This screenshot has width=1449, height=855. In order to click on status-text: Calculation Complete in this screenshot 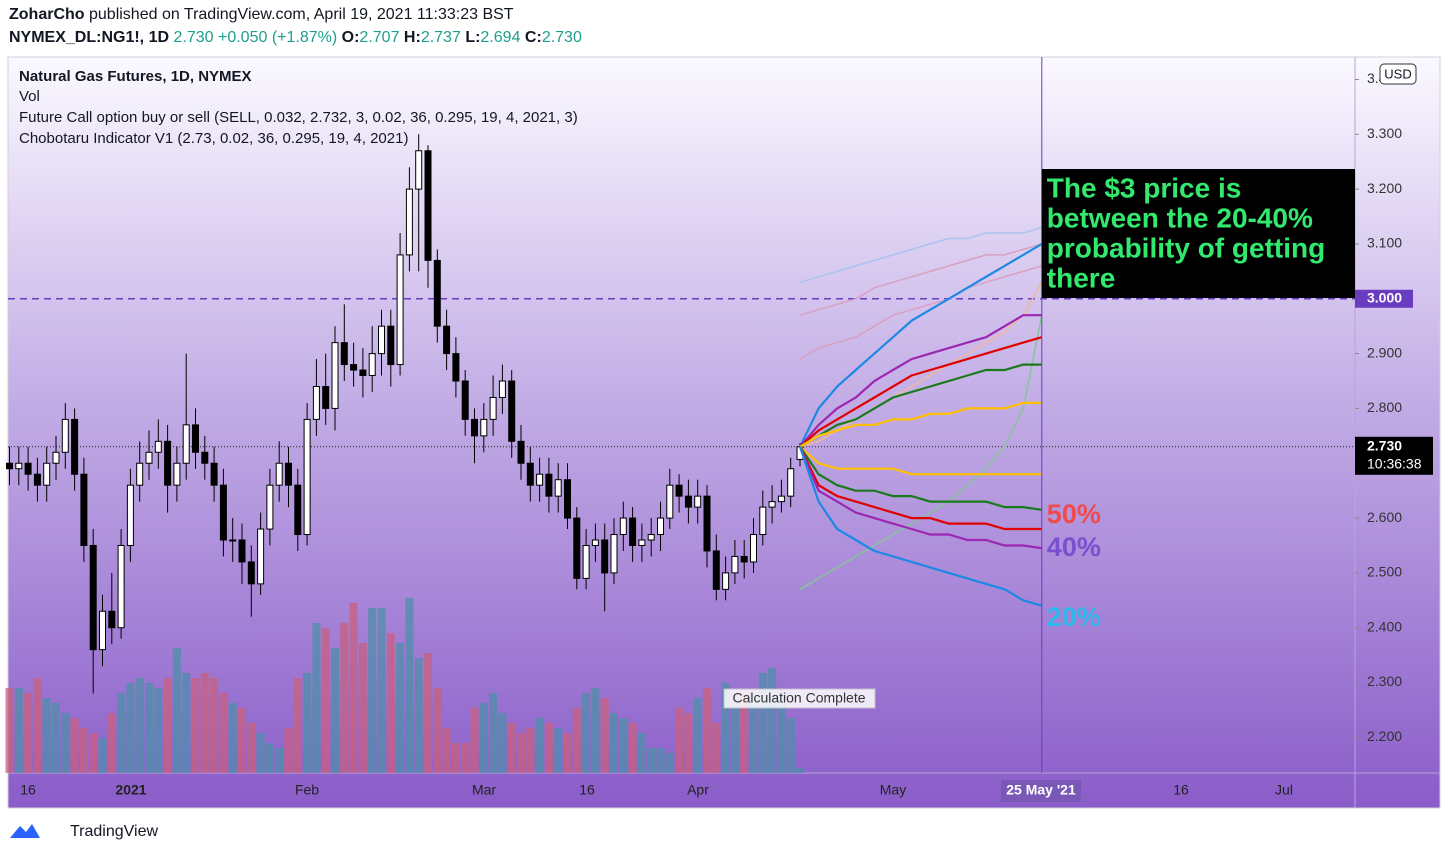, I will do `click(798, 698)`.